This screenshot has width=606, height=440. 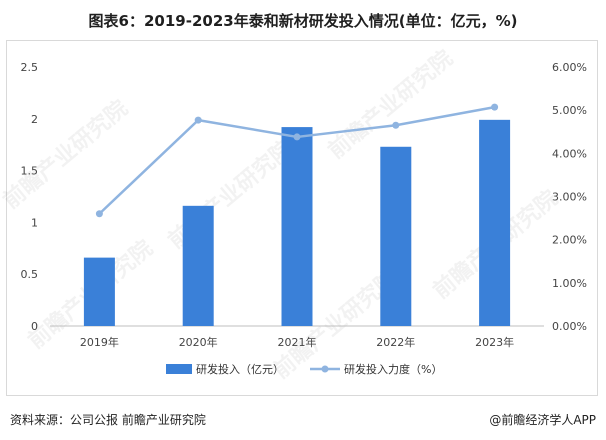 I want to click on line-point-2019年, so click(x=99, y=214).